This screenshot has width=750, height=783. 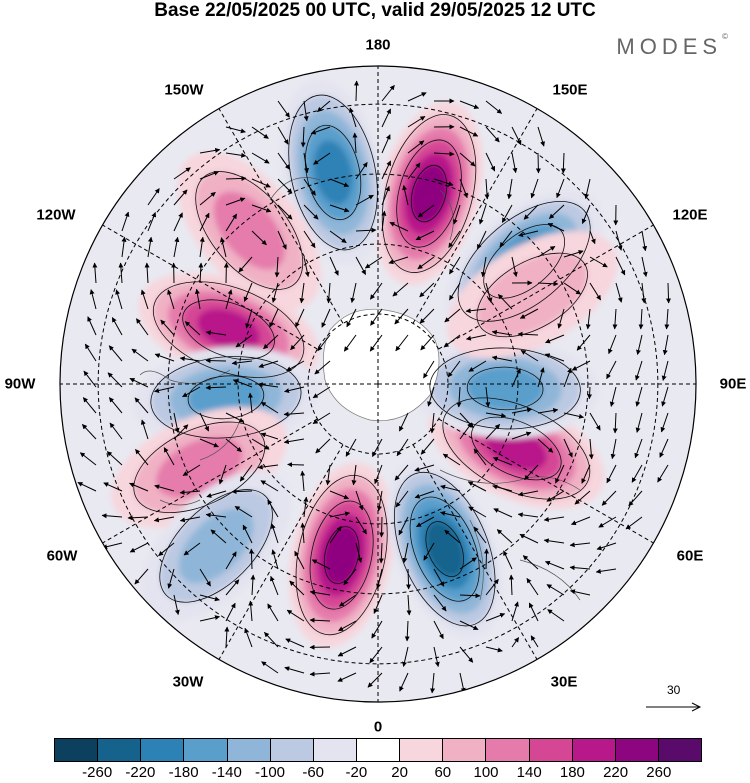 I want to click on colorbar-tick-label: -260, so click(x=97, y=772).